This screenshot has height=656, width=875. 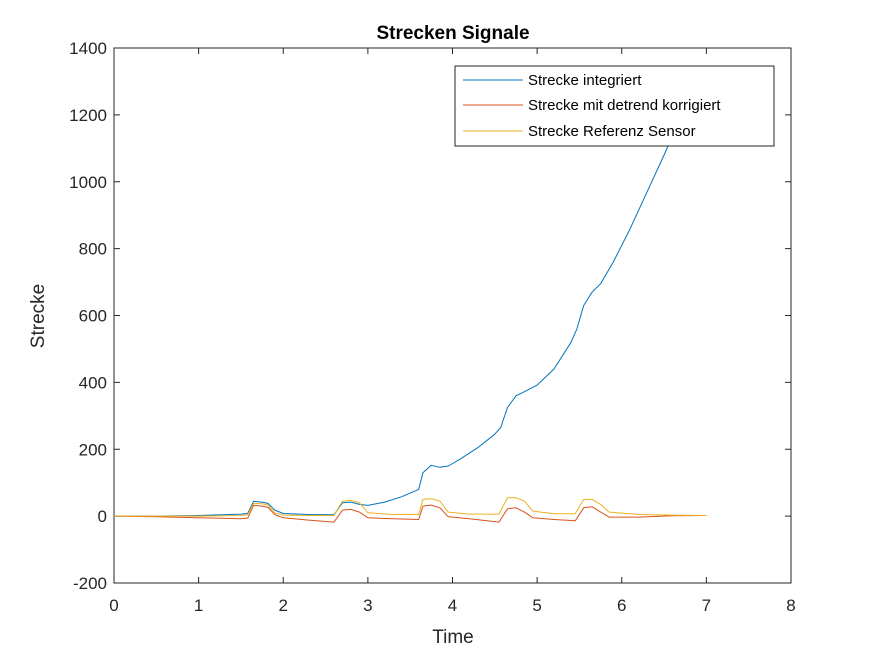 I want to click on legend-box, so click(x=614, y=106).